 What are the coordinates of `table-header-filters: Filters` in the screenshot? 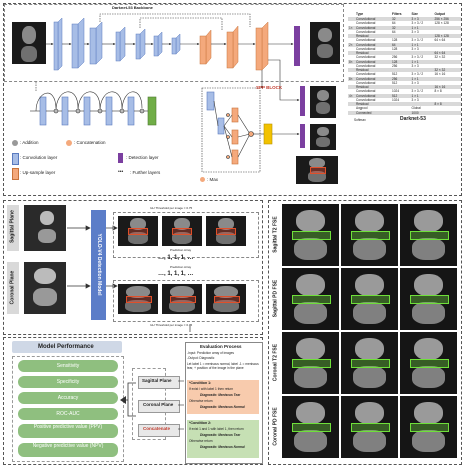 It's located at (397, 14).